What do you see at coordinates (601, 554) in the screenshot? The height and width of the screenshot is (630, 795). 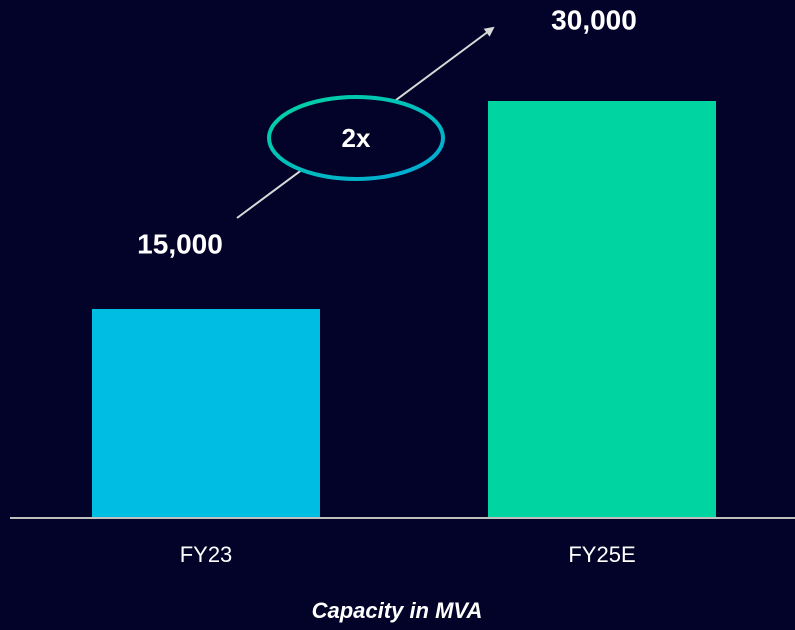 I see `x-tick-label: FY25E` at bounding box center [601, 554].